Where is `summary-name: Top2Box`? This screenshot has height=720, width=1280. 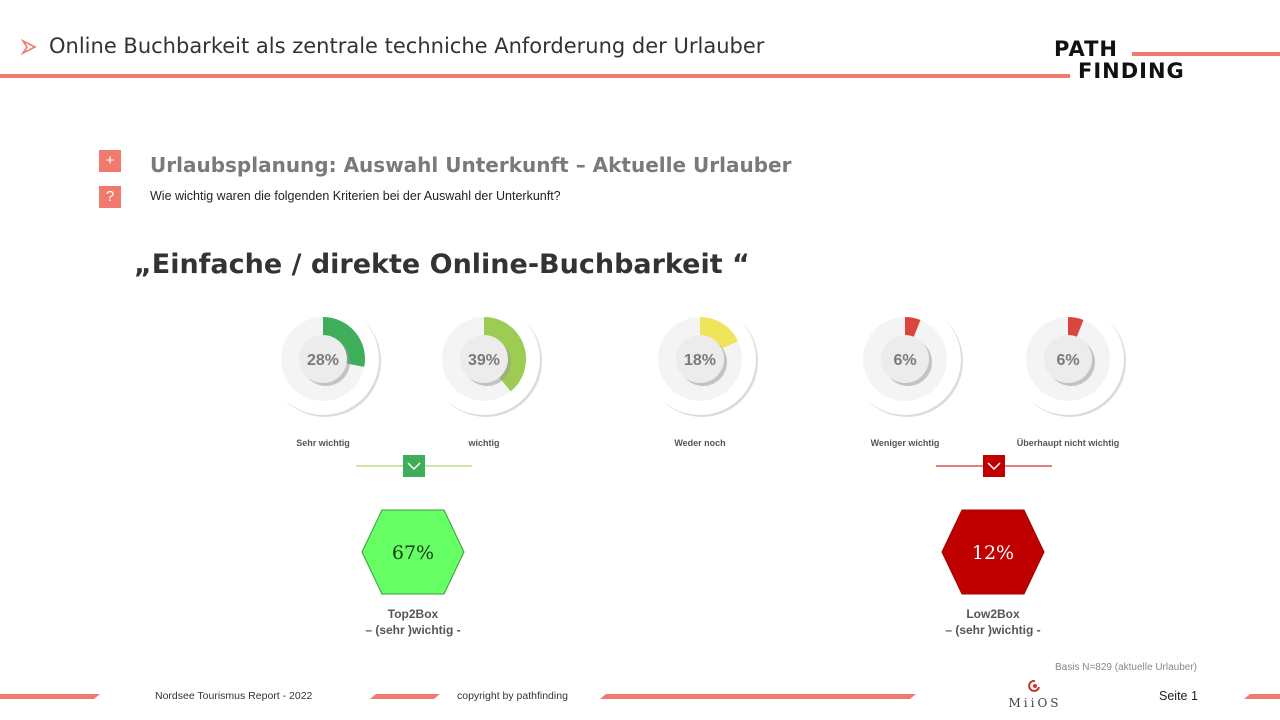
summary-name: Top2Box is located at coordinates (413, 614).